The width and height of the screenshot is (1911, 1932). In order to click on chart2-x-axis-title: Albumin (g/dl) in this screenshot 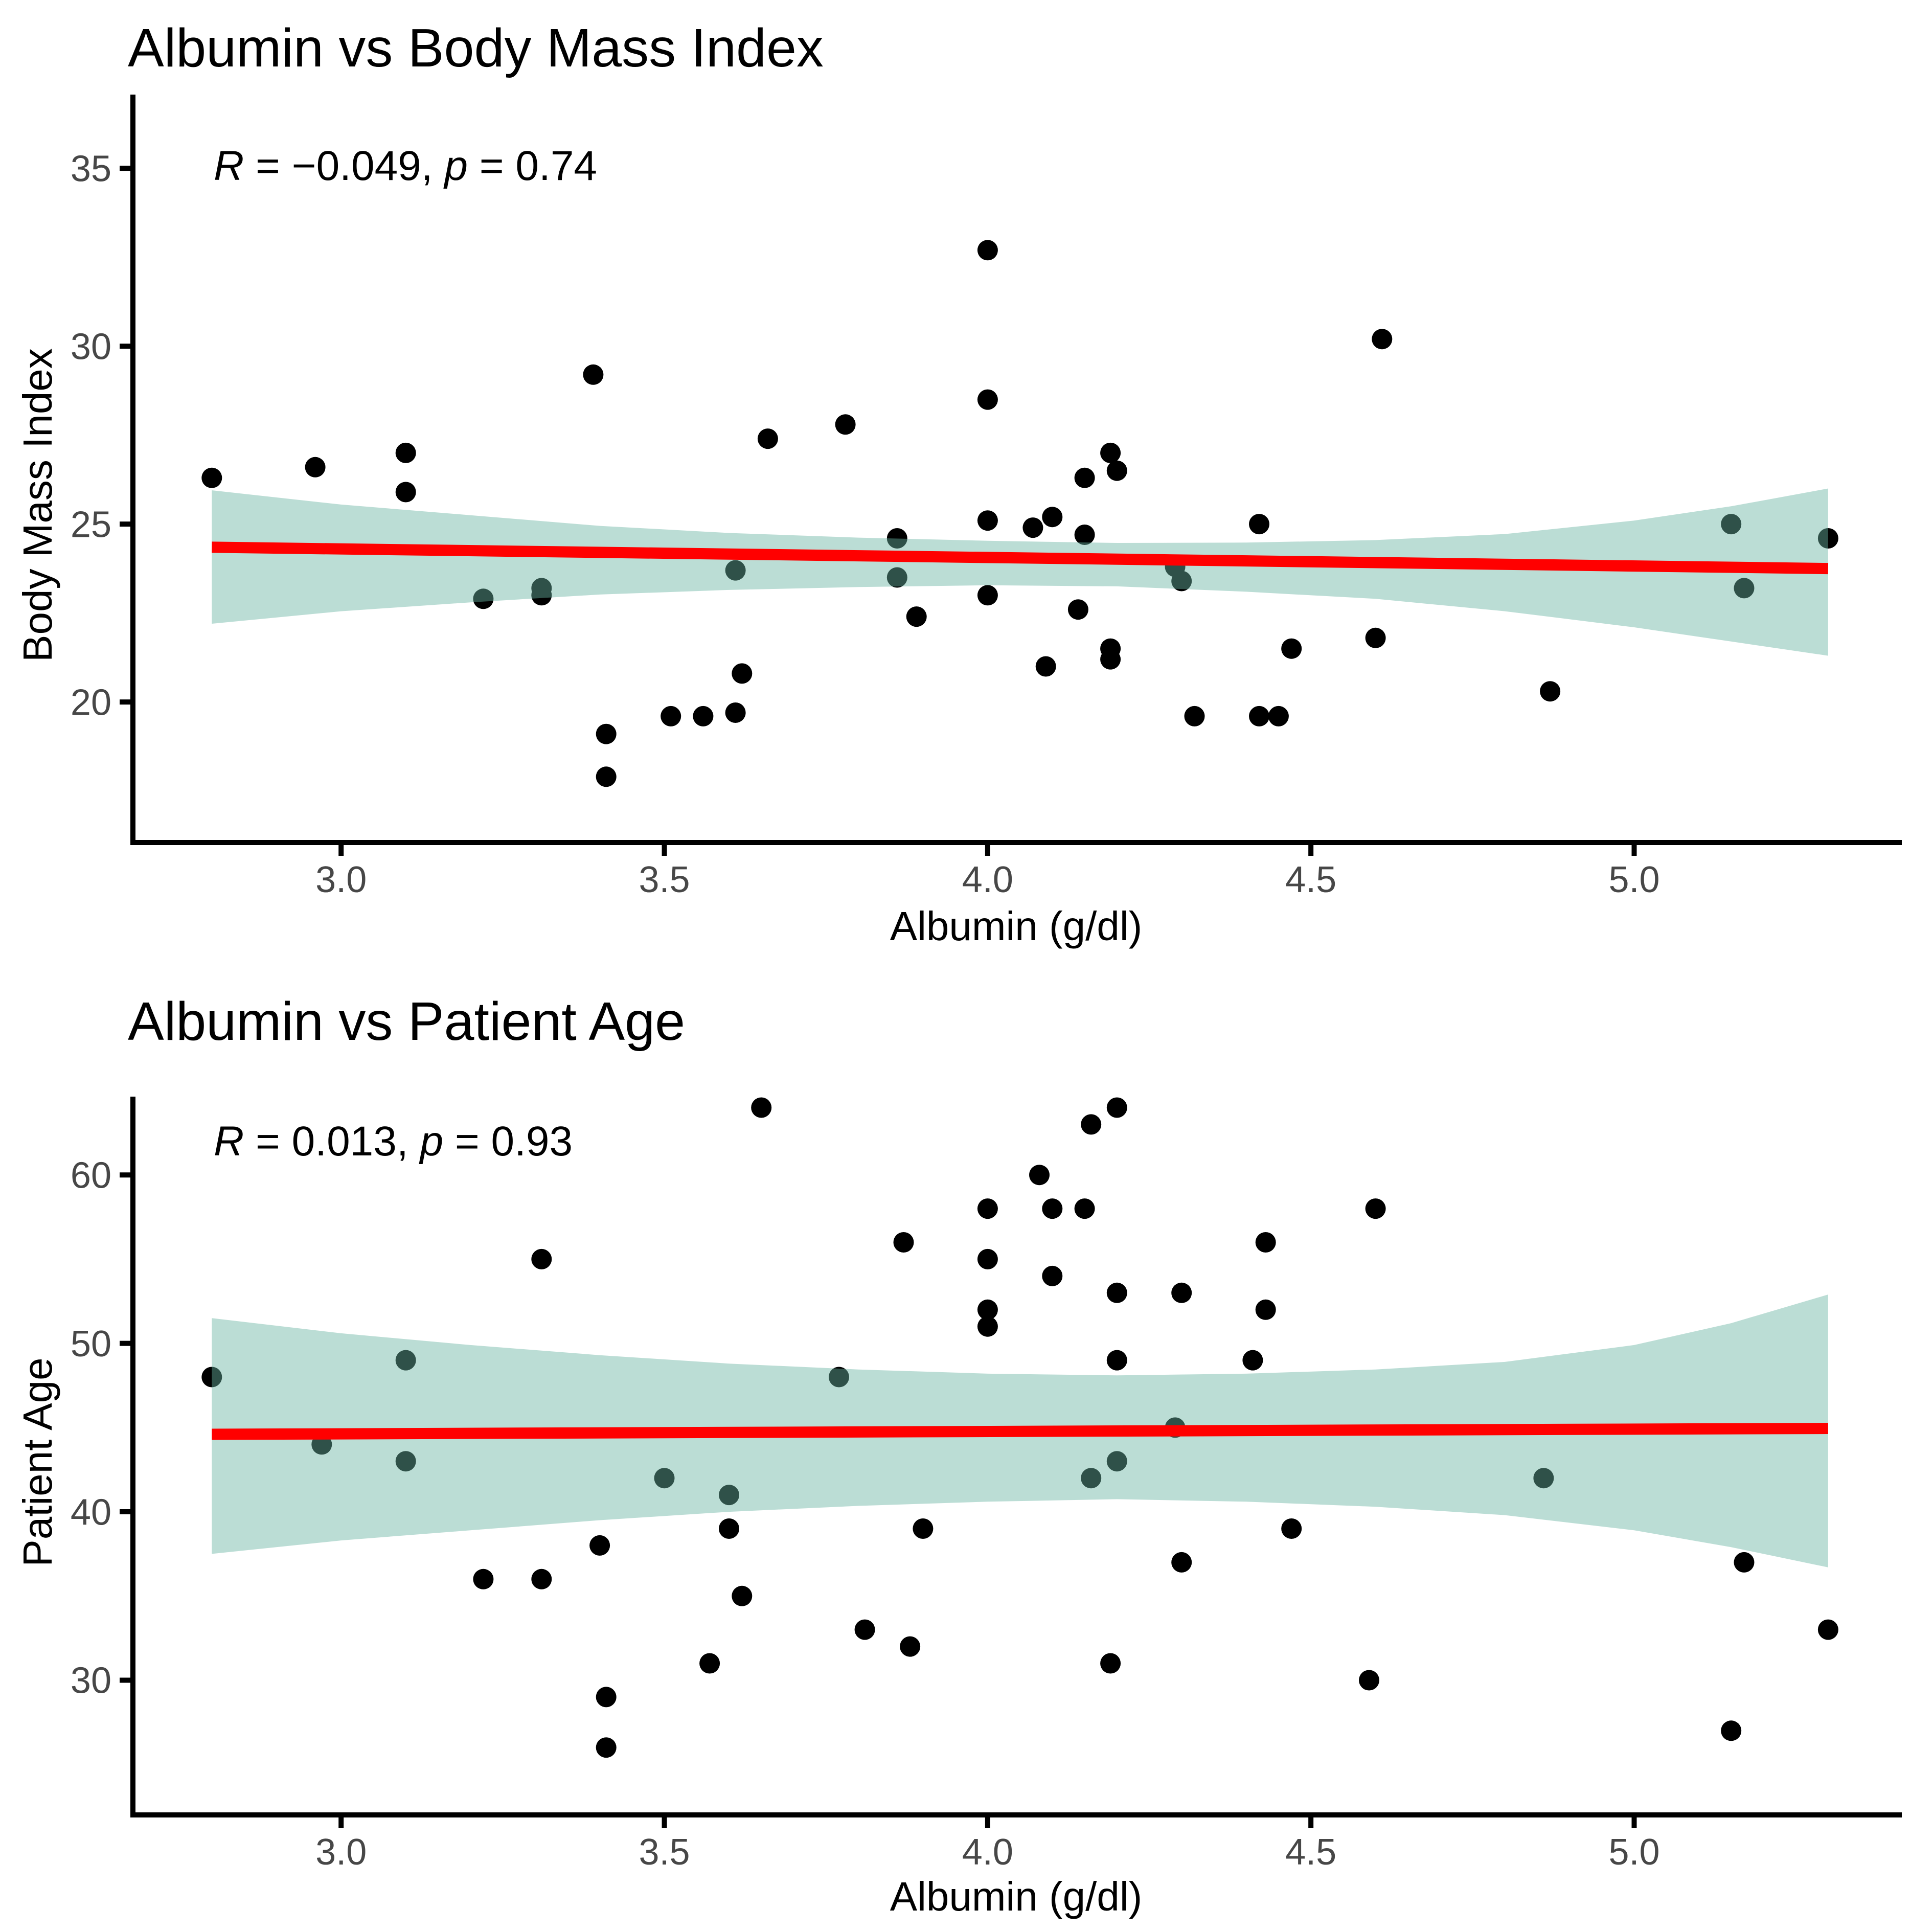, I will do `click(1016, 1896)`.